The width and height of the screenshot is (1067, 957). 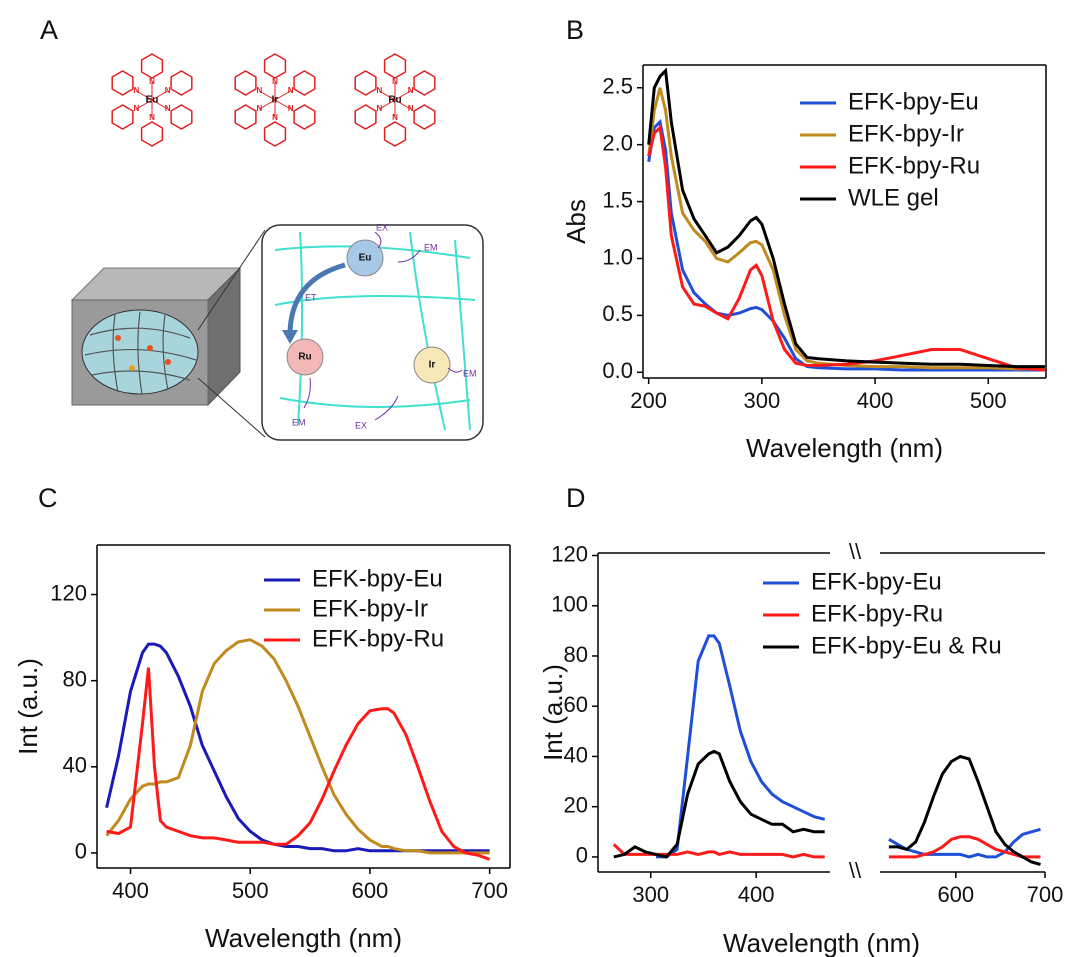 What do you see at coordinates (576, 498) in the screenshot?
I see `panel-label: D` at bounding box center [576, 498].